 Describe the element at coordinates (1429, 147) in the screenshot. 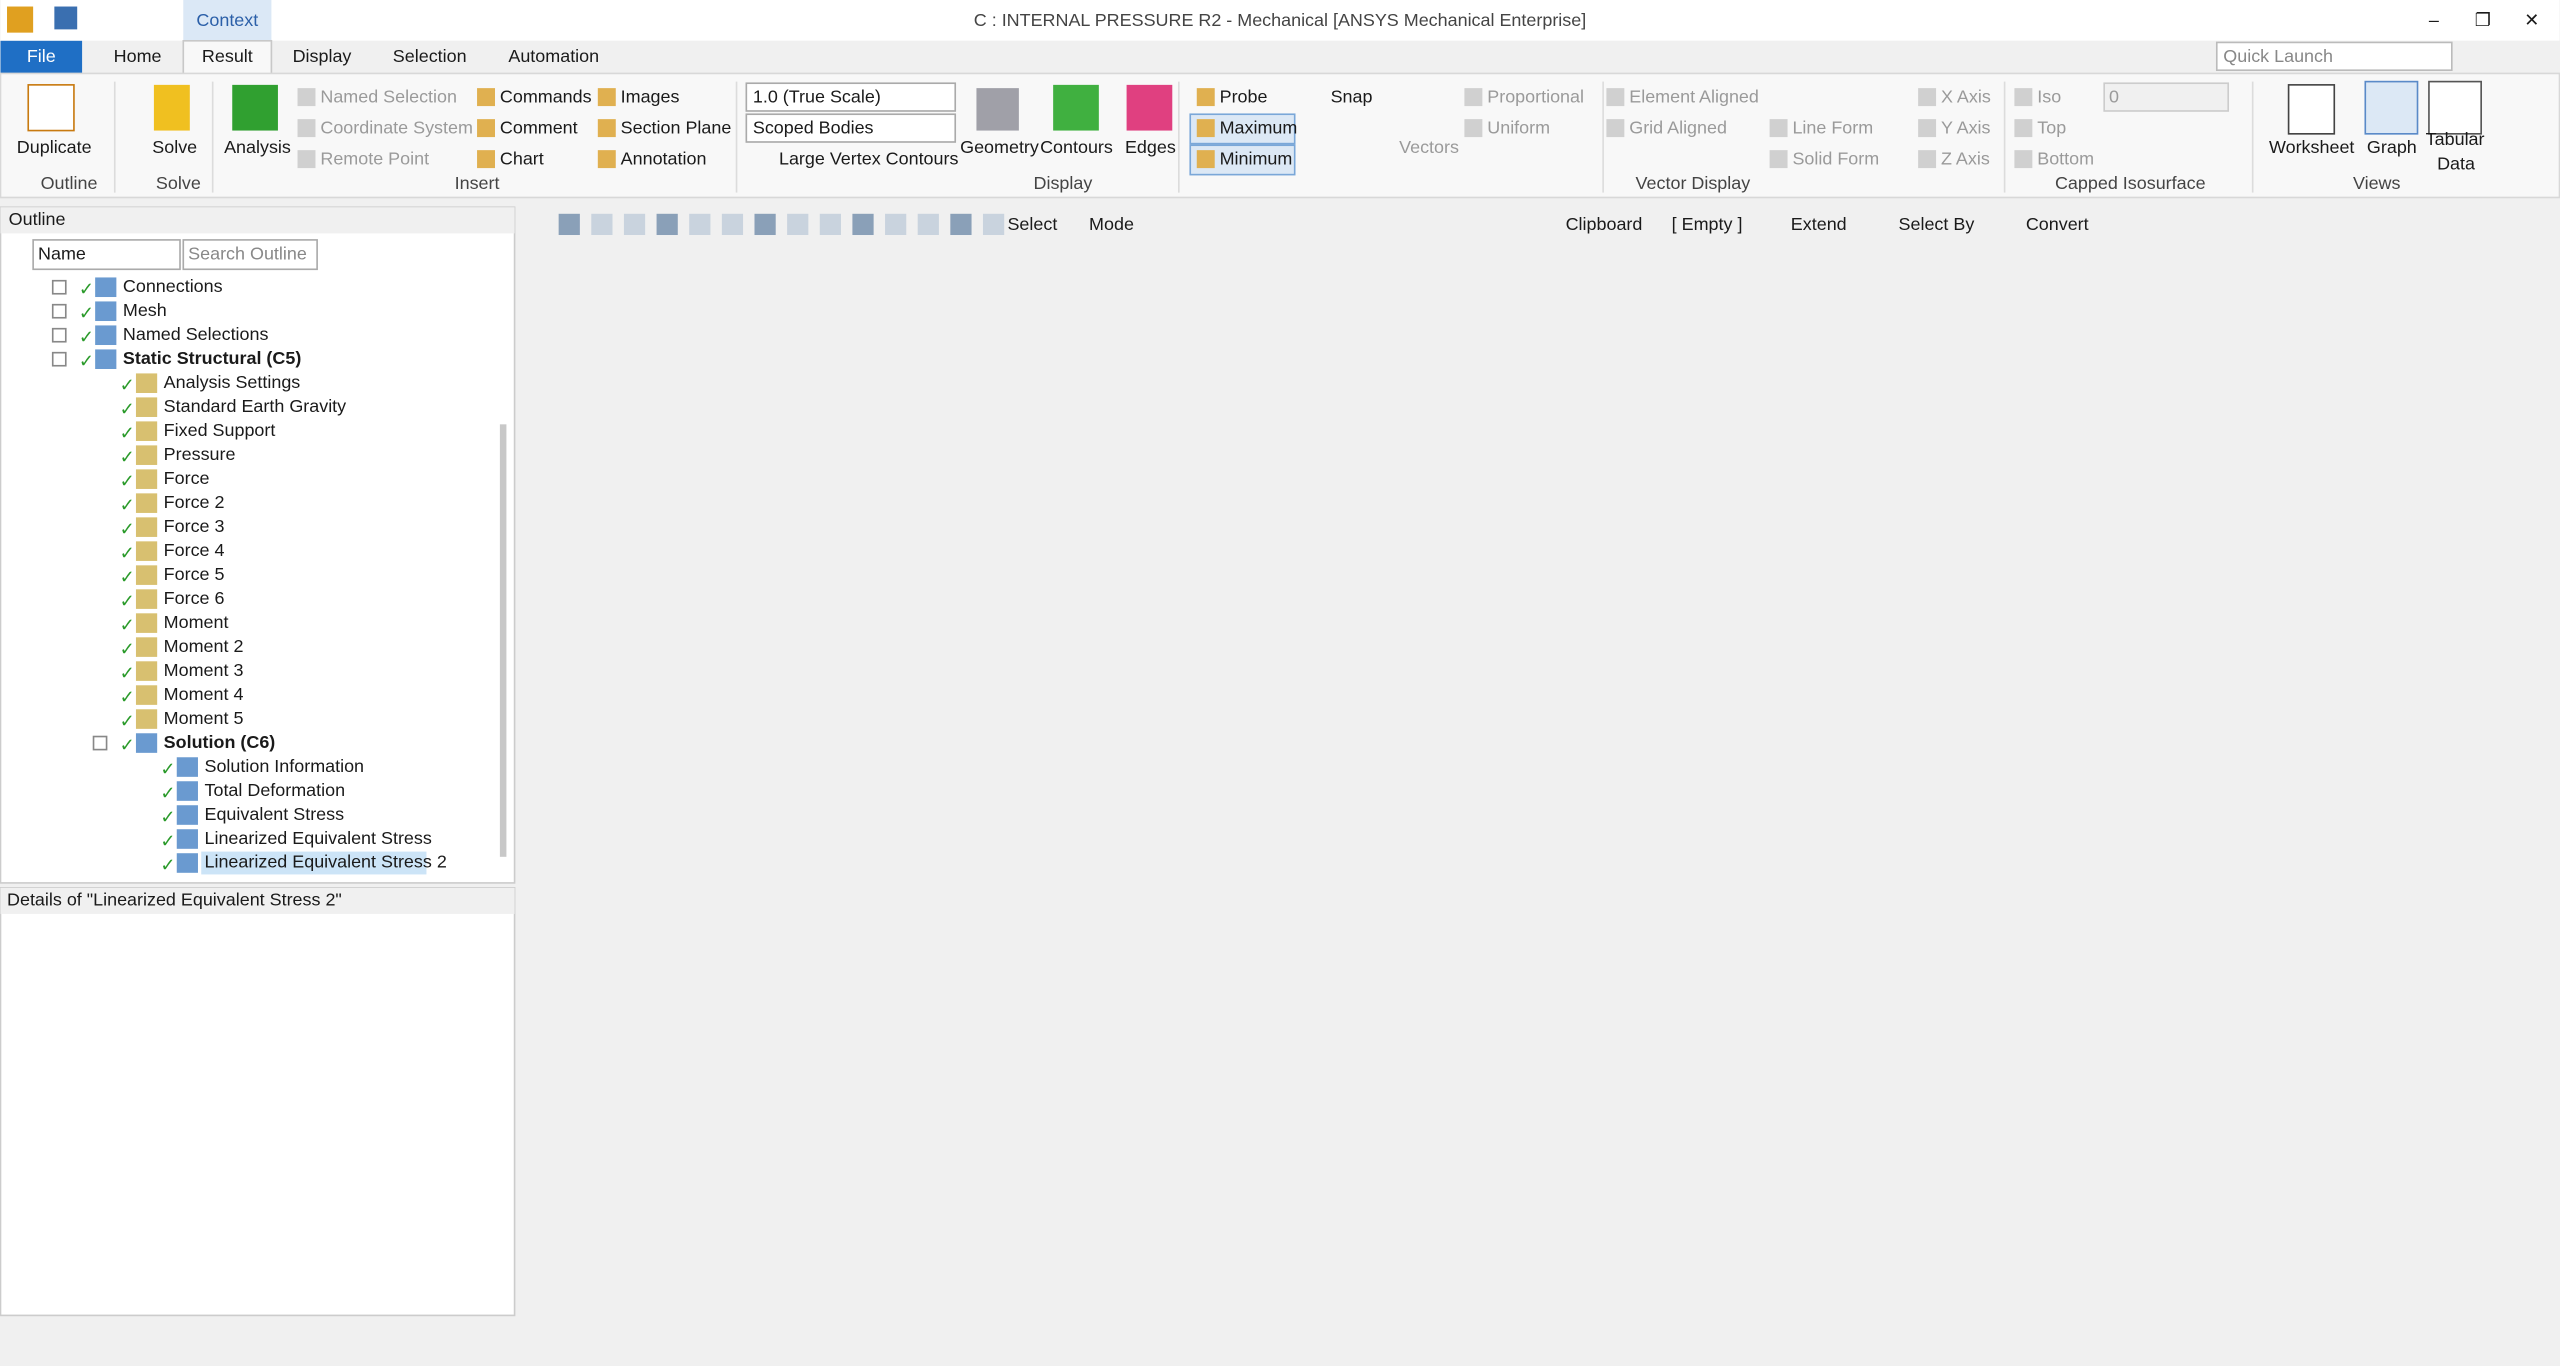

I see `ribbon-button: Vectors` at that location.